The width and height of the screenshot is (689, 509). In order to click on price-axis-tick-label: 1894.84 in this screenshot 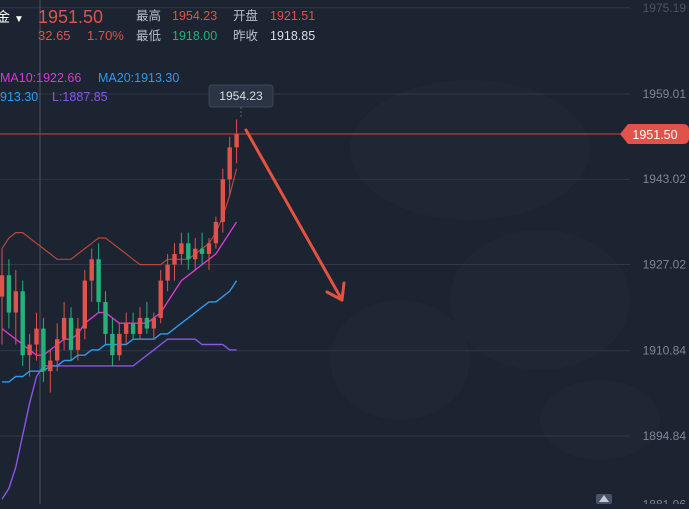, I will do `click(665, 436)`.